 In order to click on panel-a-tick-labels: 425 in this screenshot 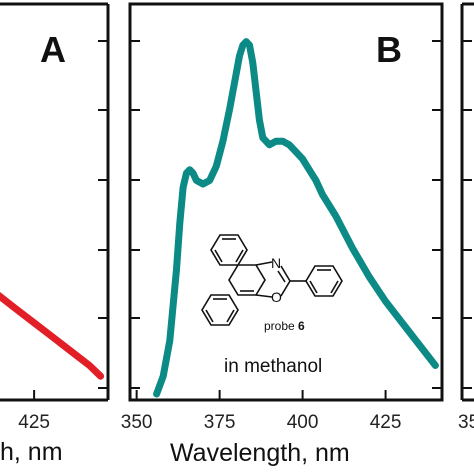, I will do `click(34, 422)`.